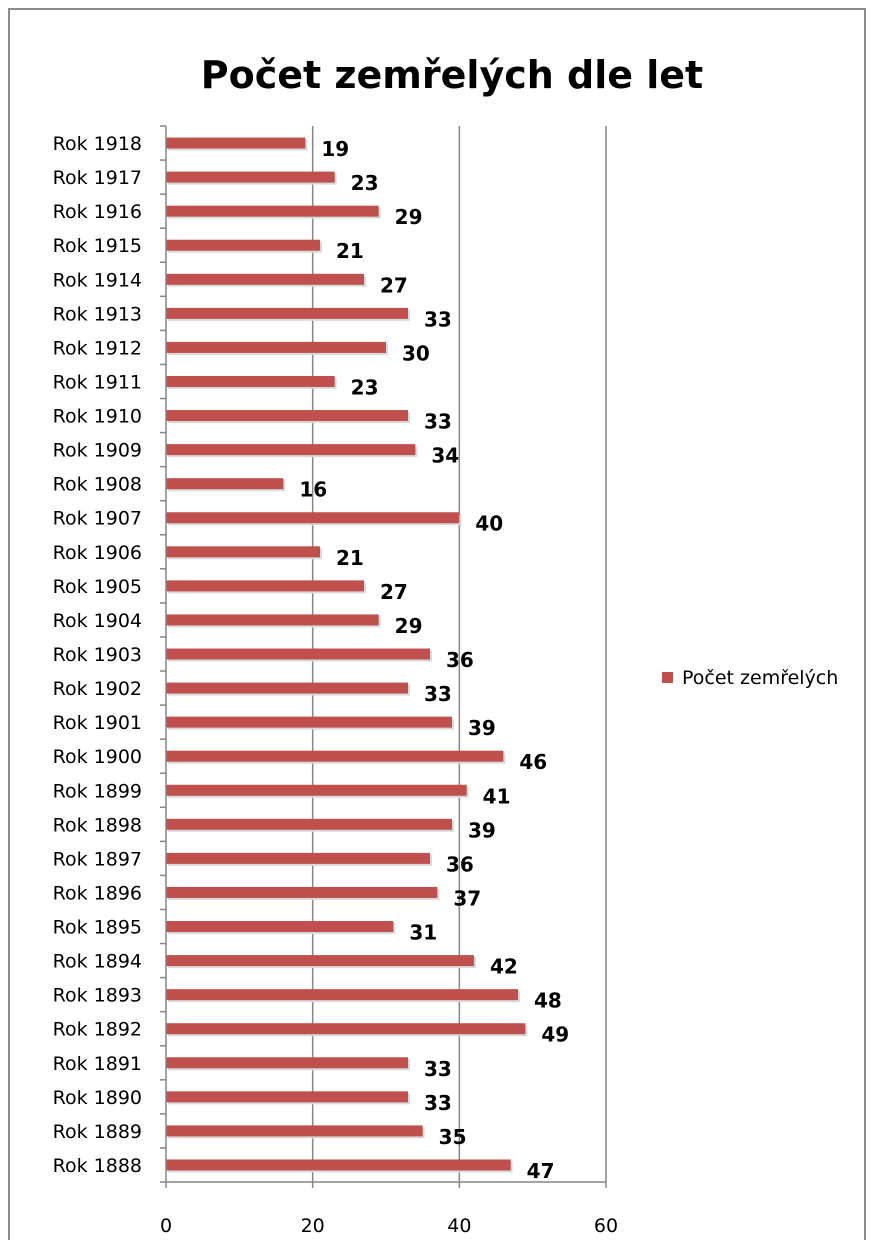  What do you see at coordinates (760, 678) in the screenshot?
I see `legend-label: Počet zemřelých` at bounding box center [760, 678].